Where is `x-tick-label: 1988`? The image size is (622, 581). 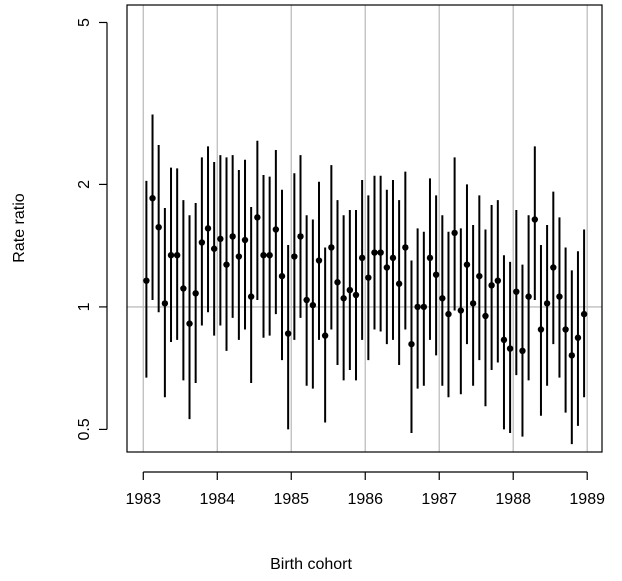 x-tick-label: 1988 is located at coordinates (513, 499).